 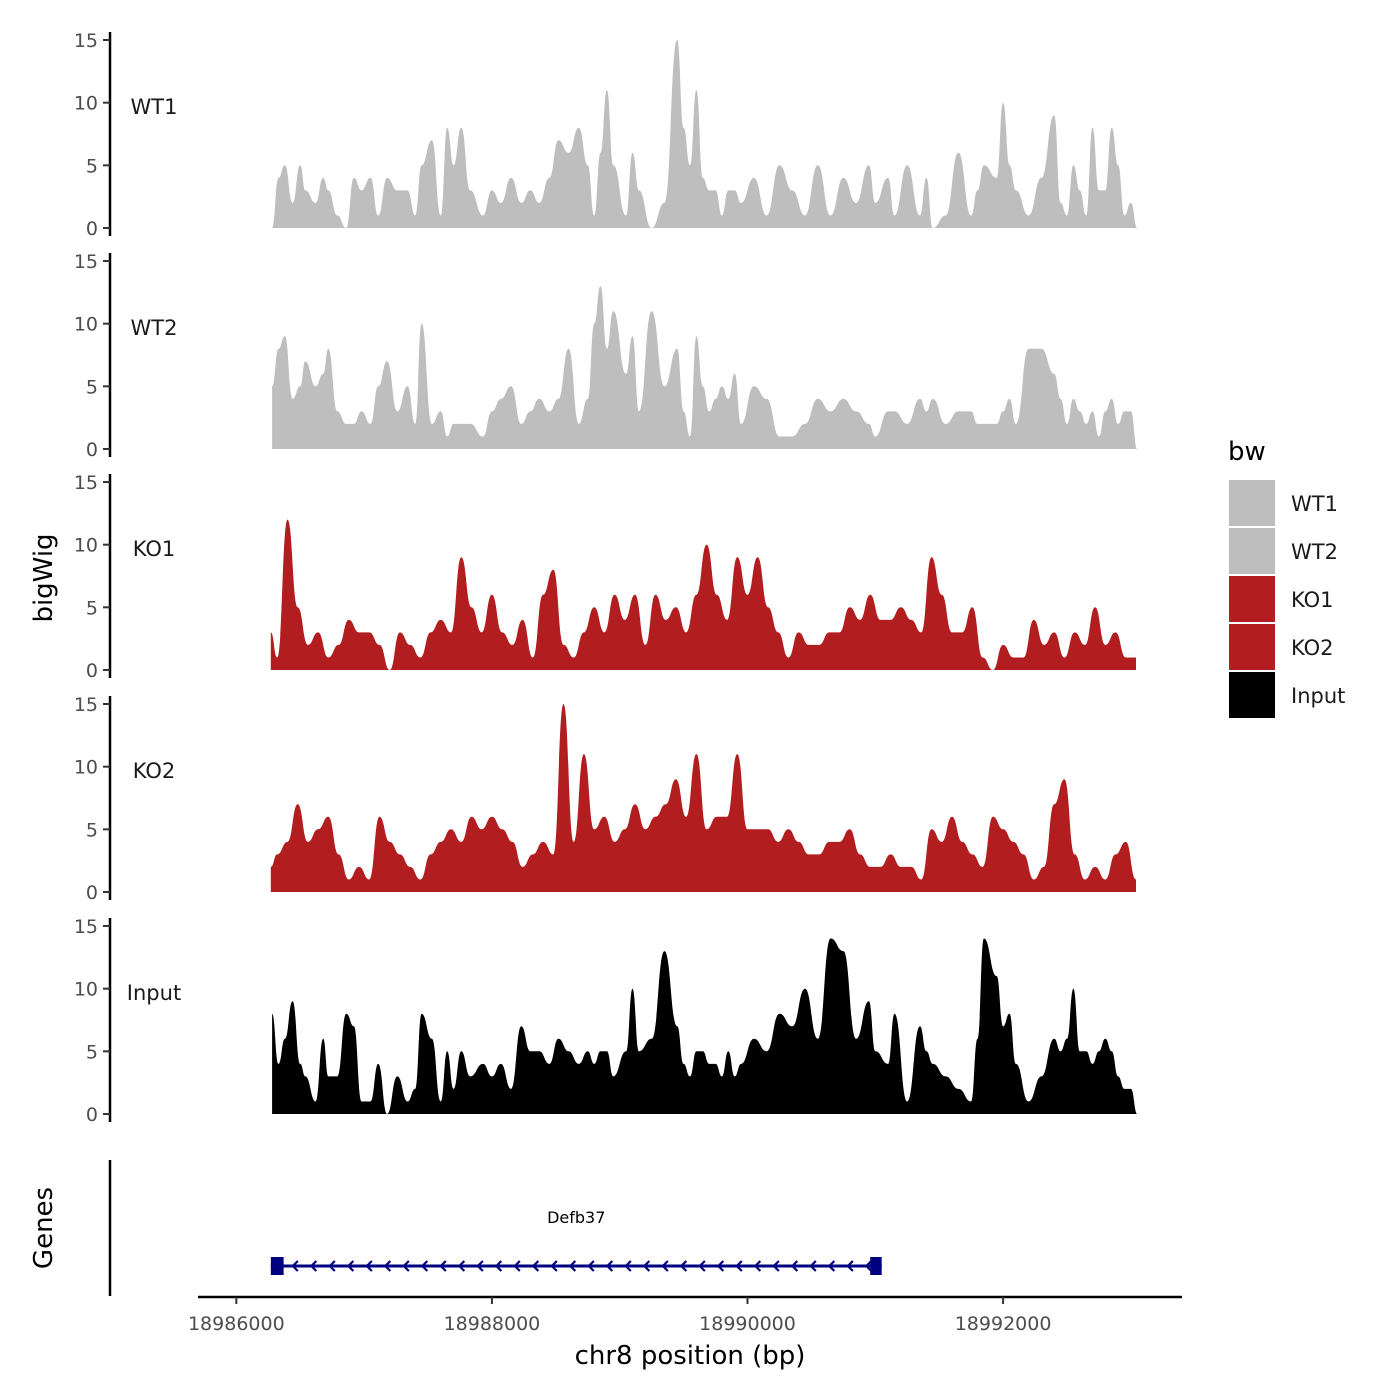 What do you see at coordinates (685, 1315) in the screenshot?
I see `x-axis: 18986000 18988000 18990000 18992000` at bounding box center [685, 1315].